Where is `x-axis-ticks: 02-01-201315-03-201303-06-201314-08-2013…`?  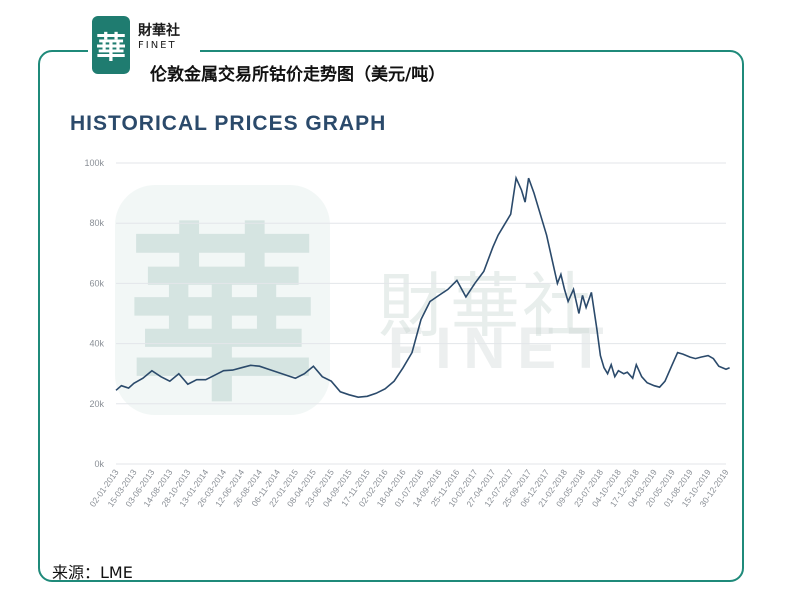 x-axis-ticks: 02-01-201315-03-201303-06-201314-08-2013… is located at coordinates (409, 488).